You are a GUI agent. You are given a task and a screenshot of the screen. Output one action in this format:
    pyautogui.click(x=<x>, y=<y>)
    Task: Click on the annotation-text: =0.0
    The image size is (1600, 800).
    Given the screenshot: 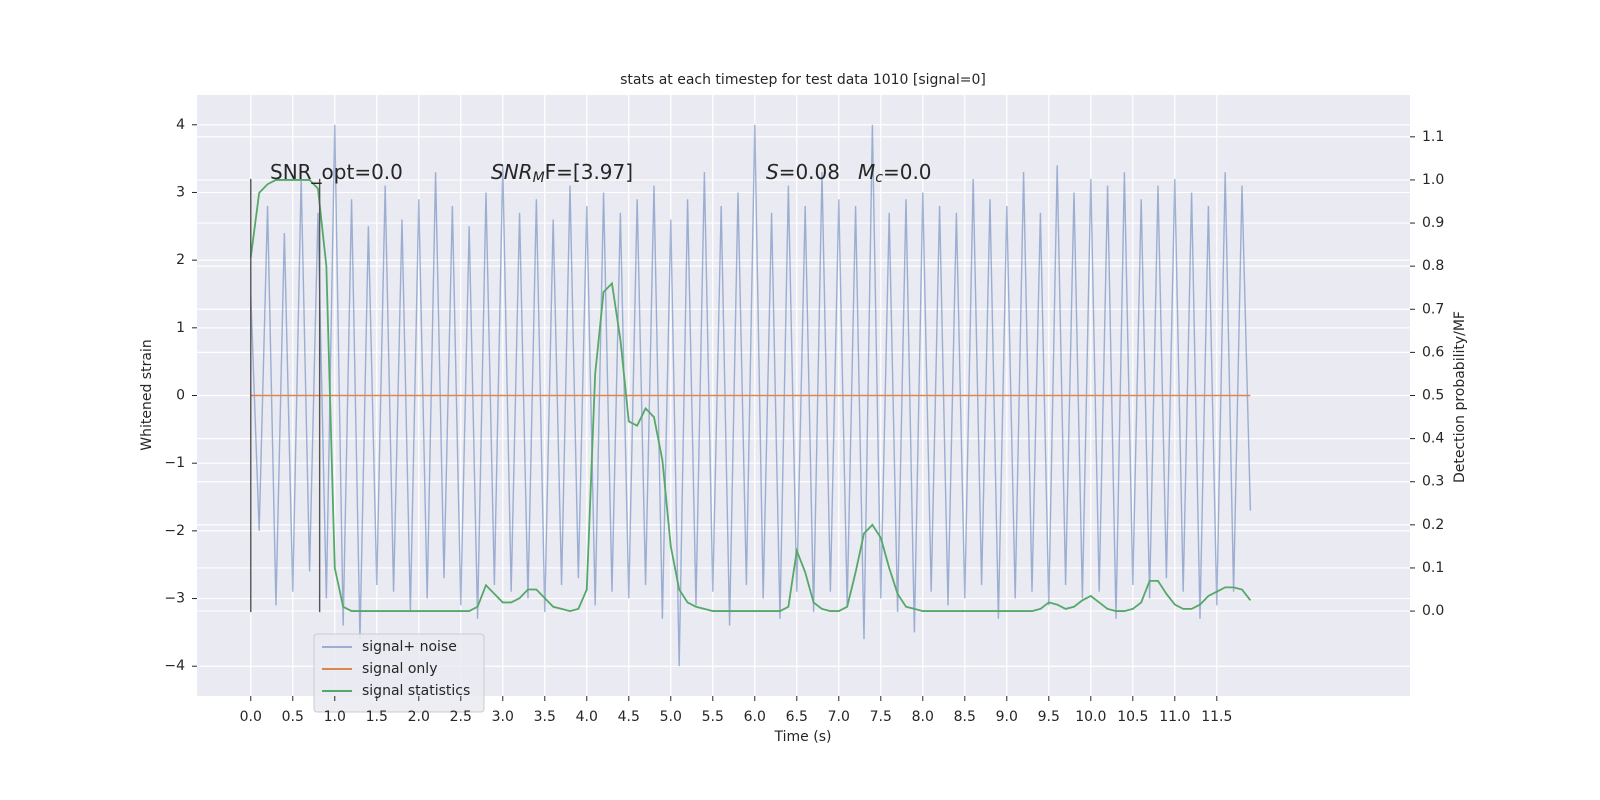 What is the action you would take?
    pyautogui.click(x=907, y=172)
    